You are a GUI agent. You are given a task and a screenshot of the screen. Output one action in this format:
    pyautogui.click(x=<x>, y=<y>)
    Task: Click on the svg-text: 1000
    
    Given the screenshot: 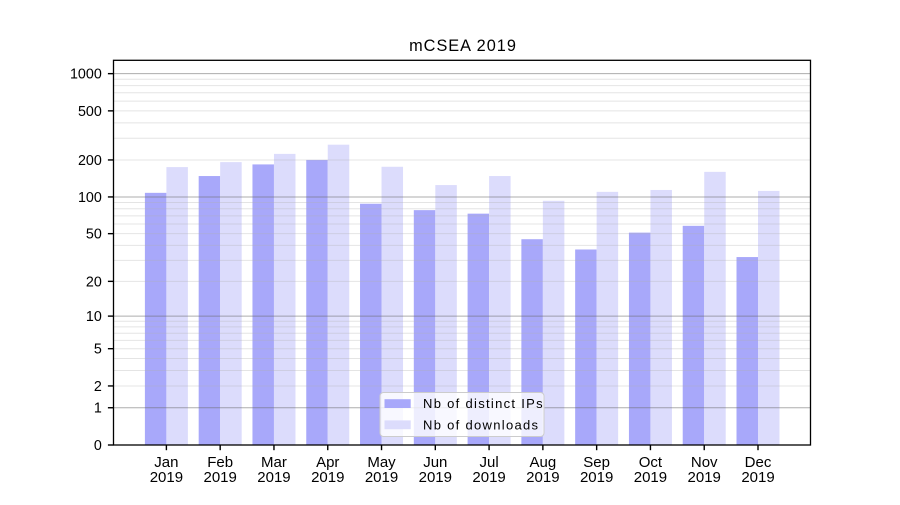 What is the action you would take?
    pyautogui.click(x=86, y=75)
    